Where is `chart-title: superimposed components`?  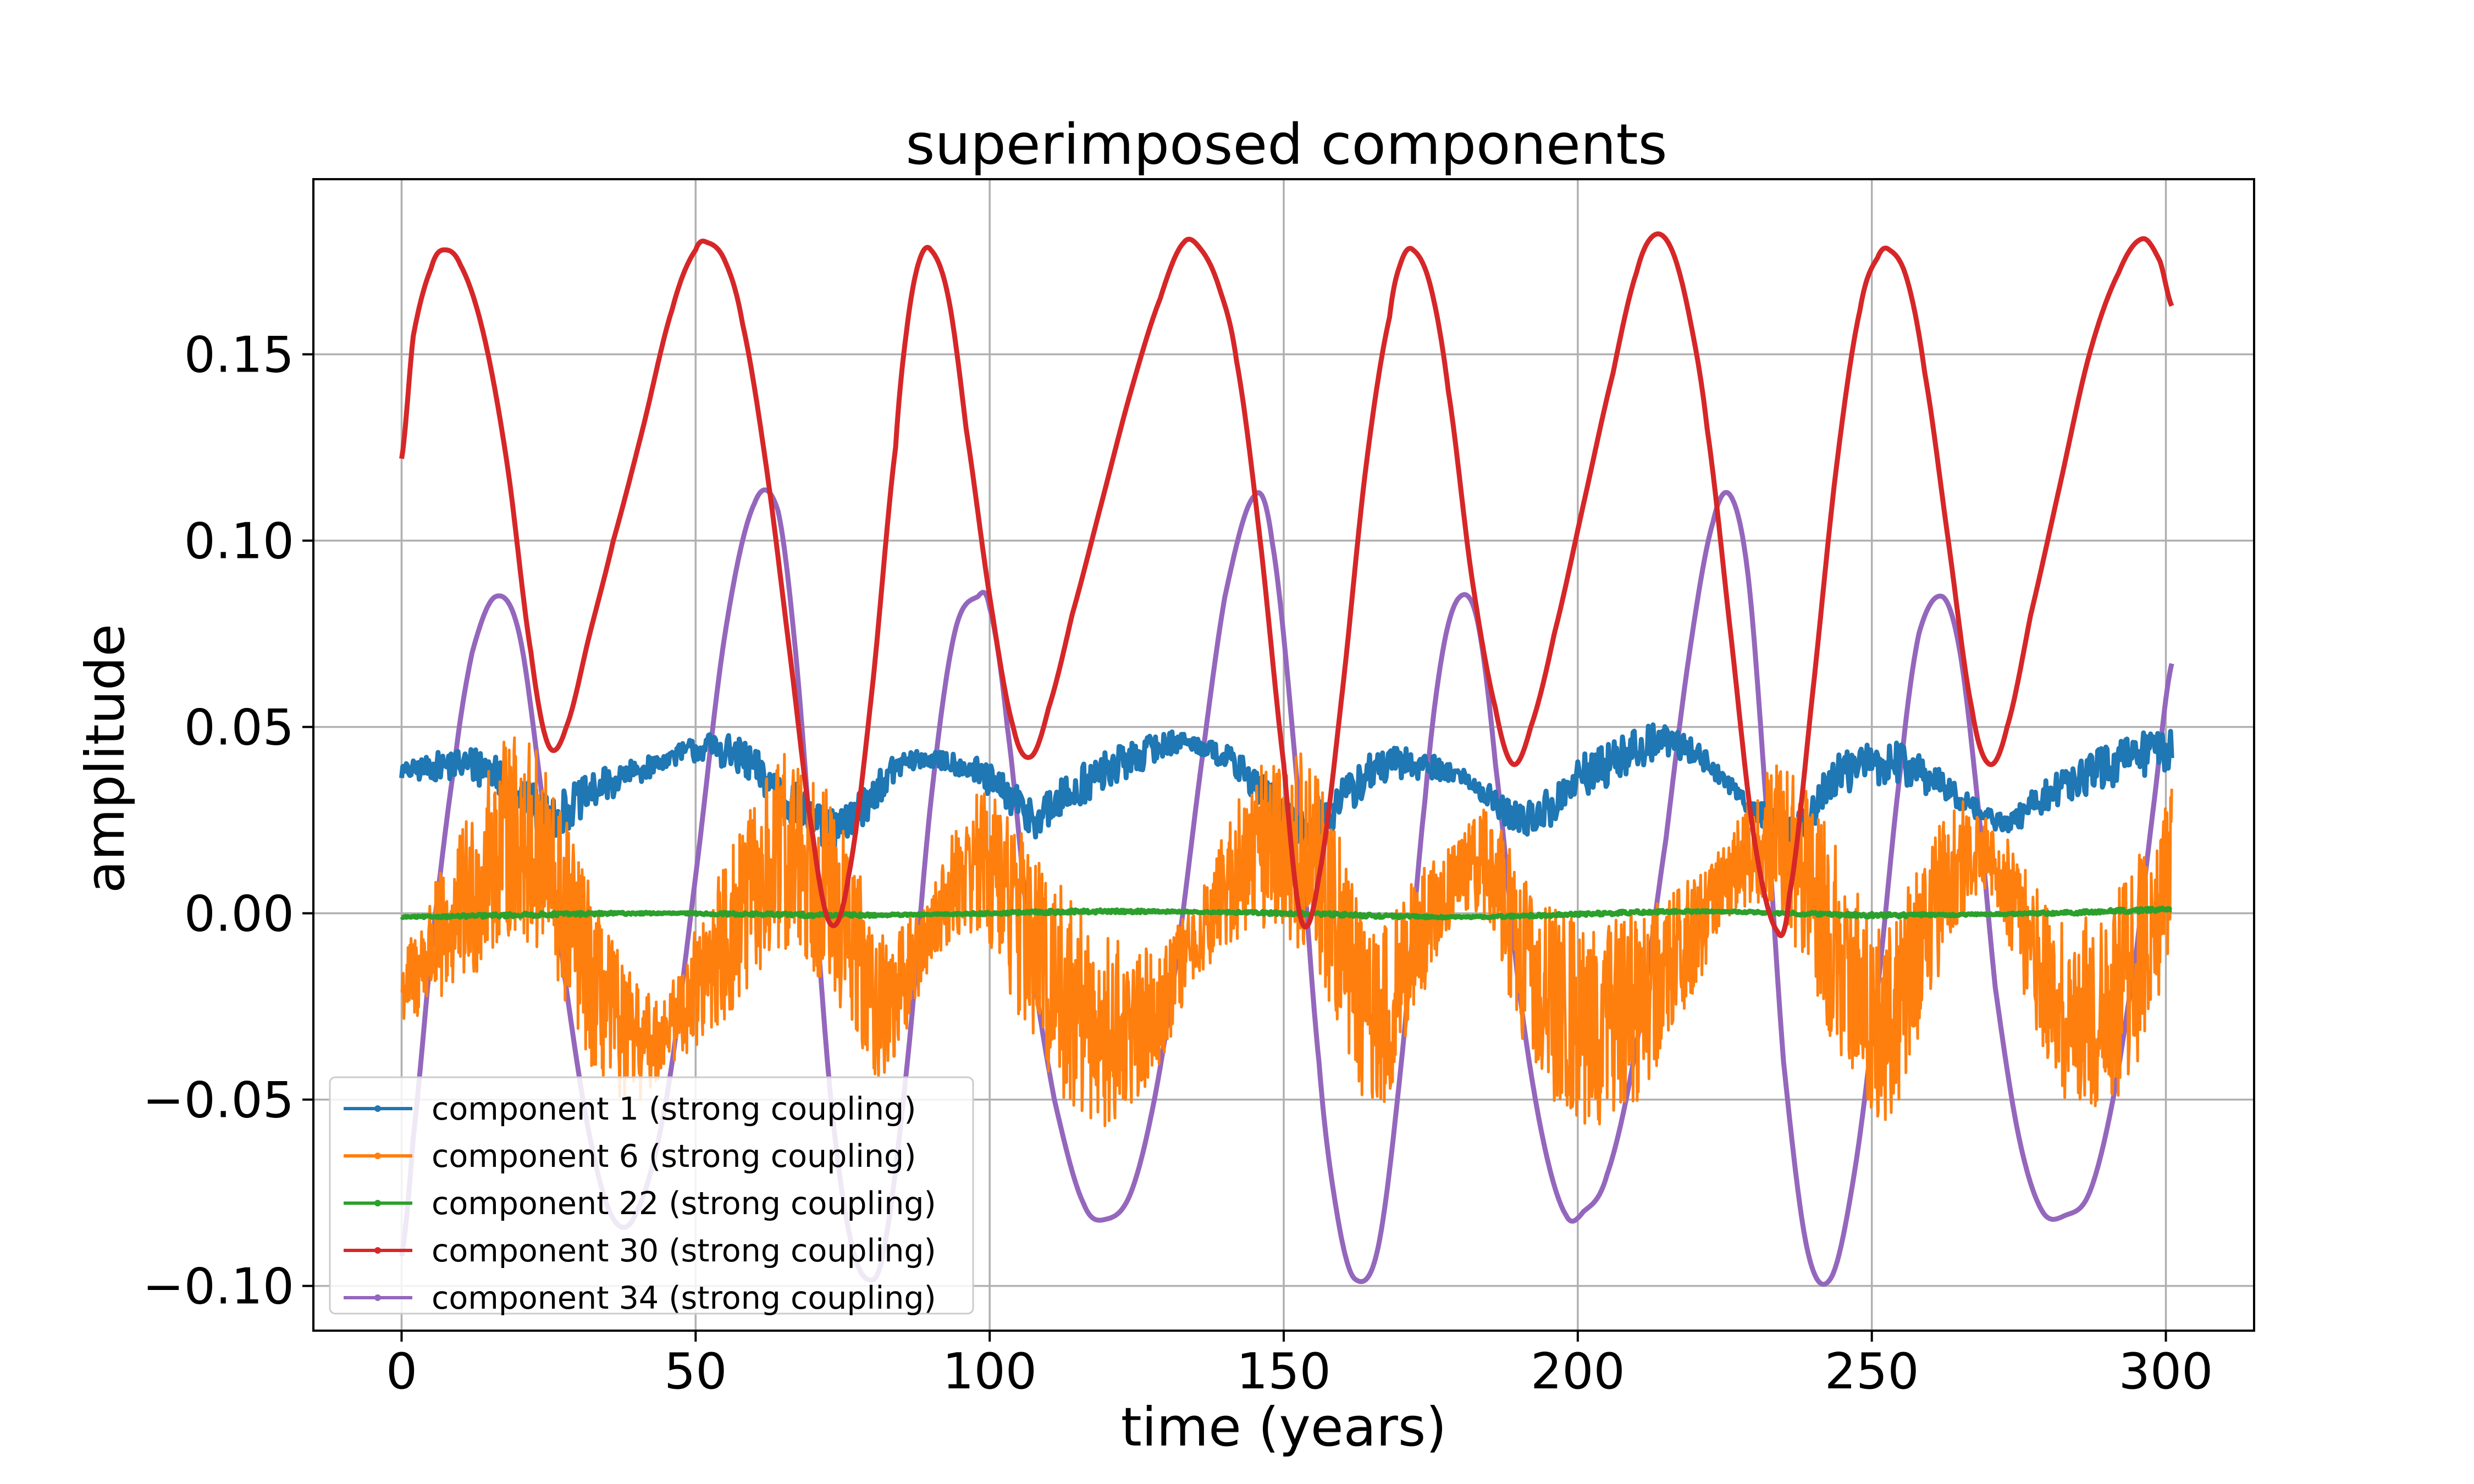 chart-title: superimposed components is located at coordinates (1286, 145).